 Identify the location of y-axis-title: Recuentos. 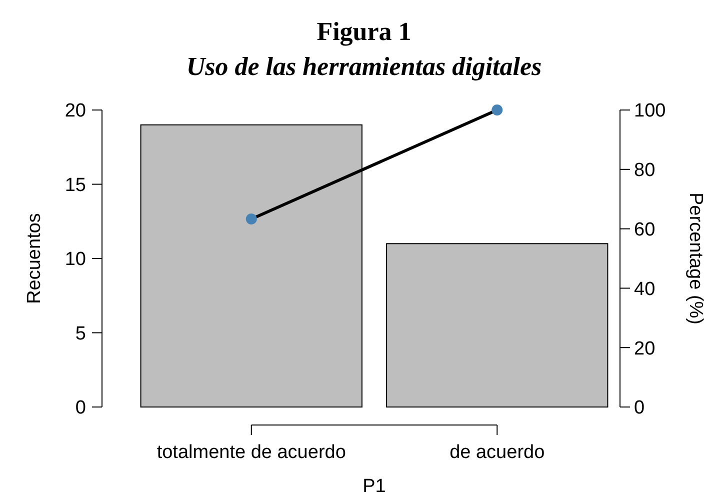
(34, 258).